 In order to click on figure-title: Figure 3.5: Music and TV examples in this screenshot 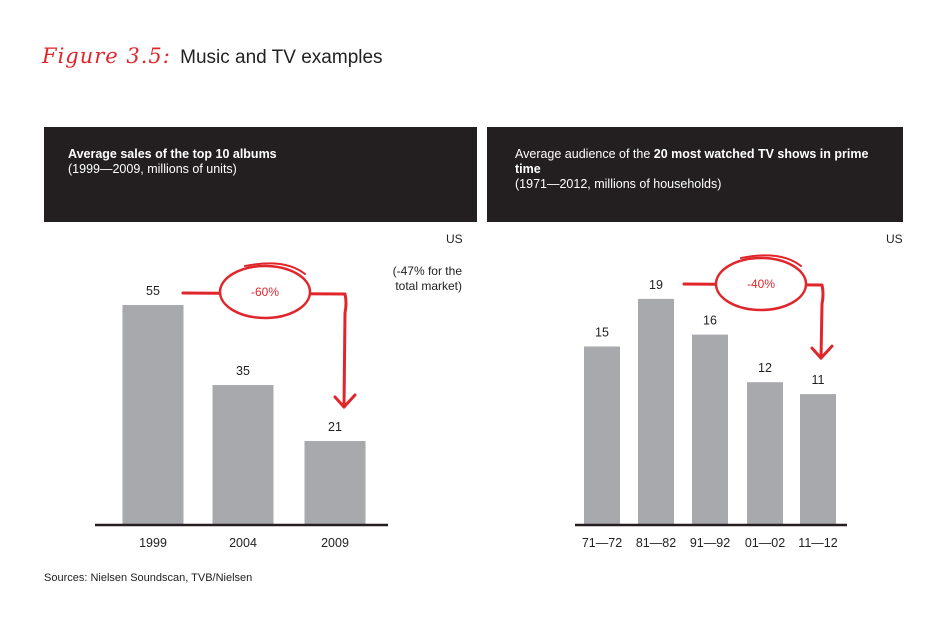, I will do `click(212, 56)`.